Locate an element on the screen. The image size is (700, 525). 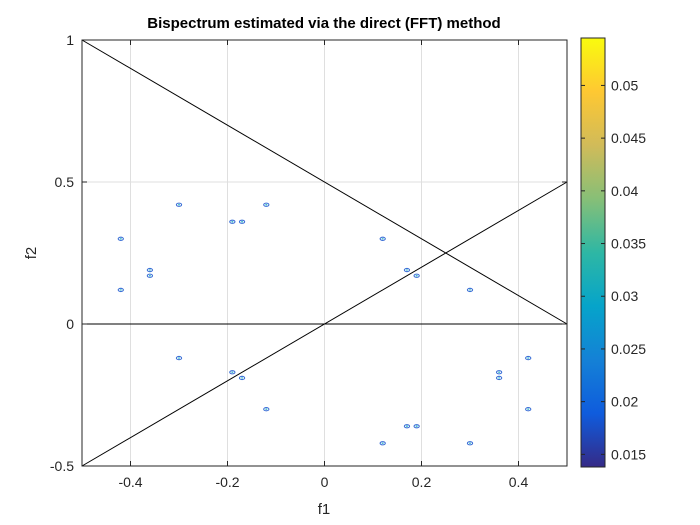
colorbar-tick-label: 0.025 is located at coordinates (628, 349).